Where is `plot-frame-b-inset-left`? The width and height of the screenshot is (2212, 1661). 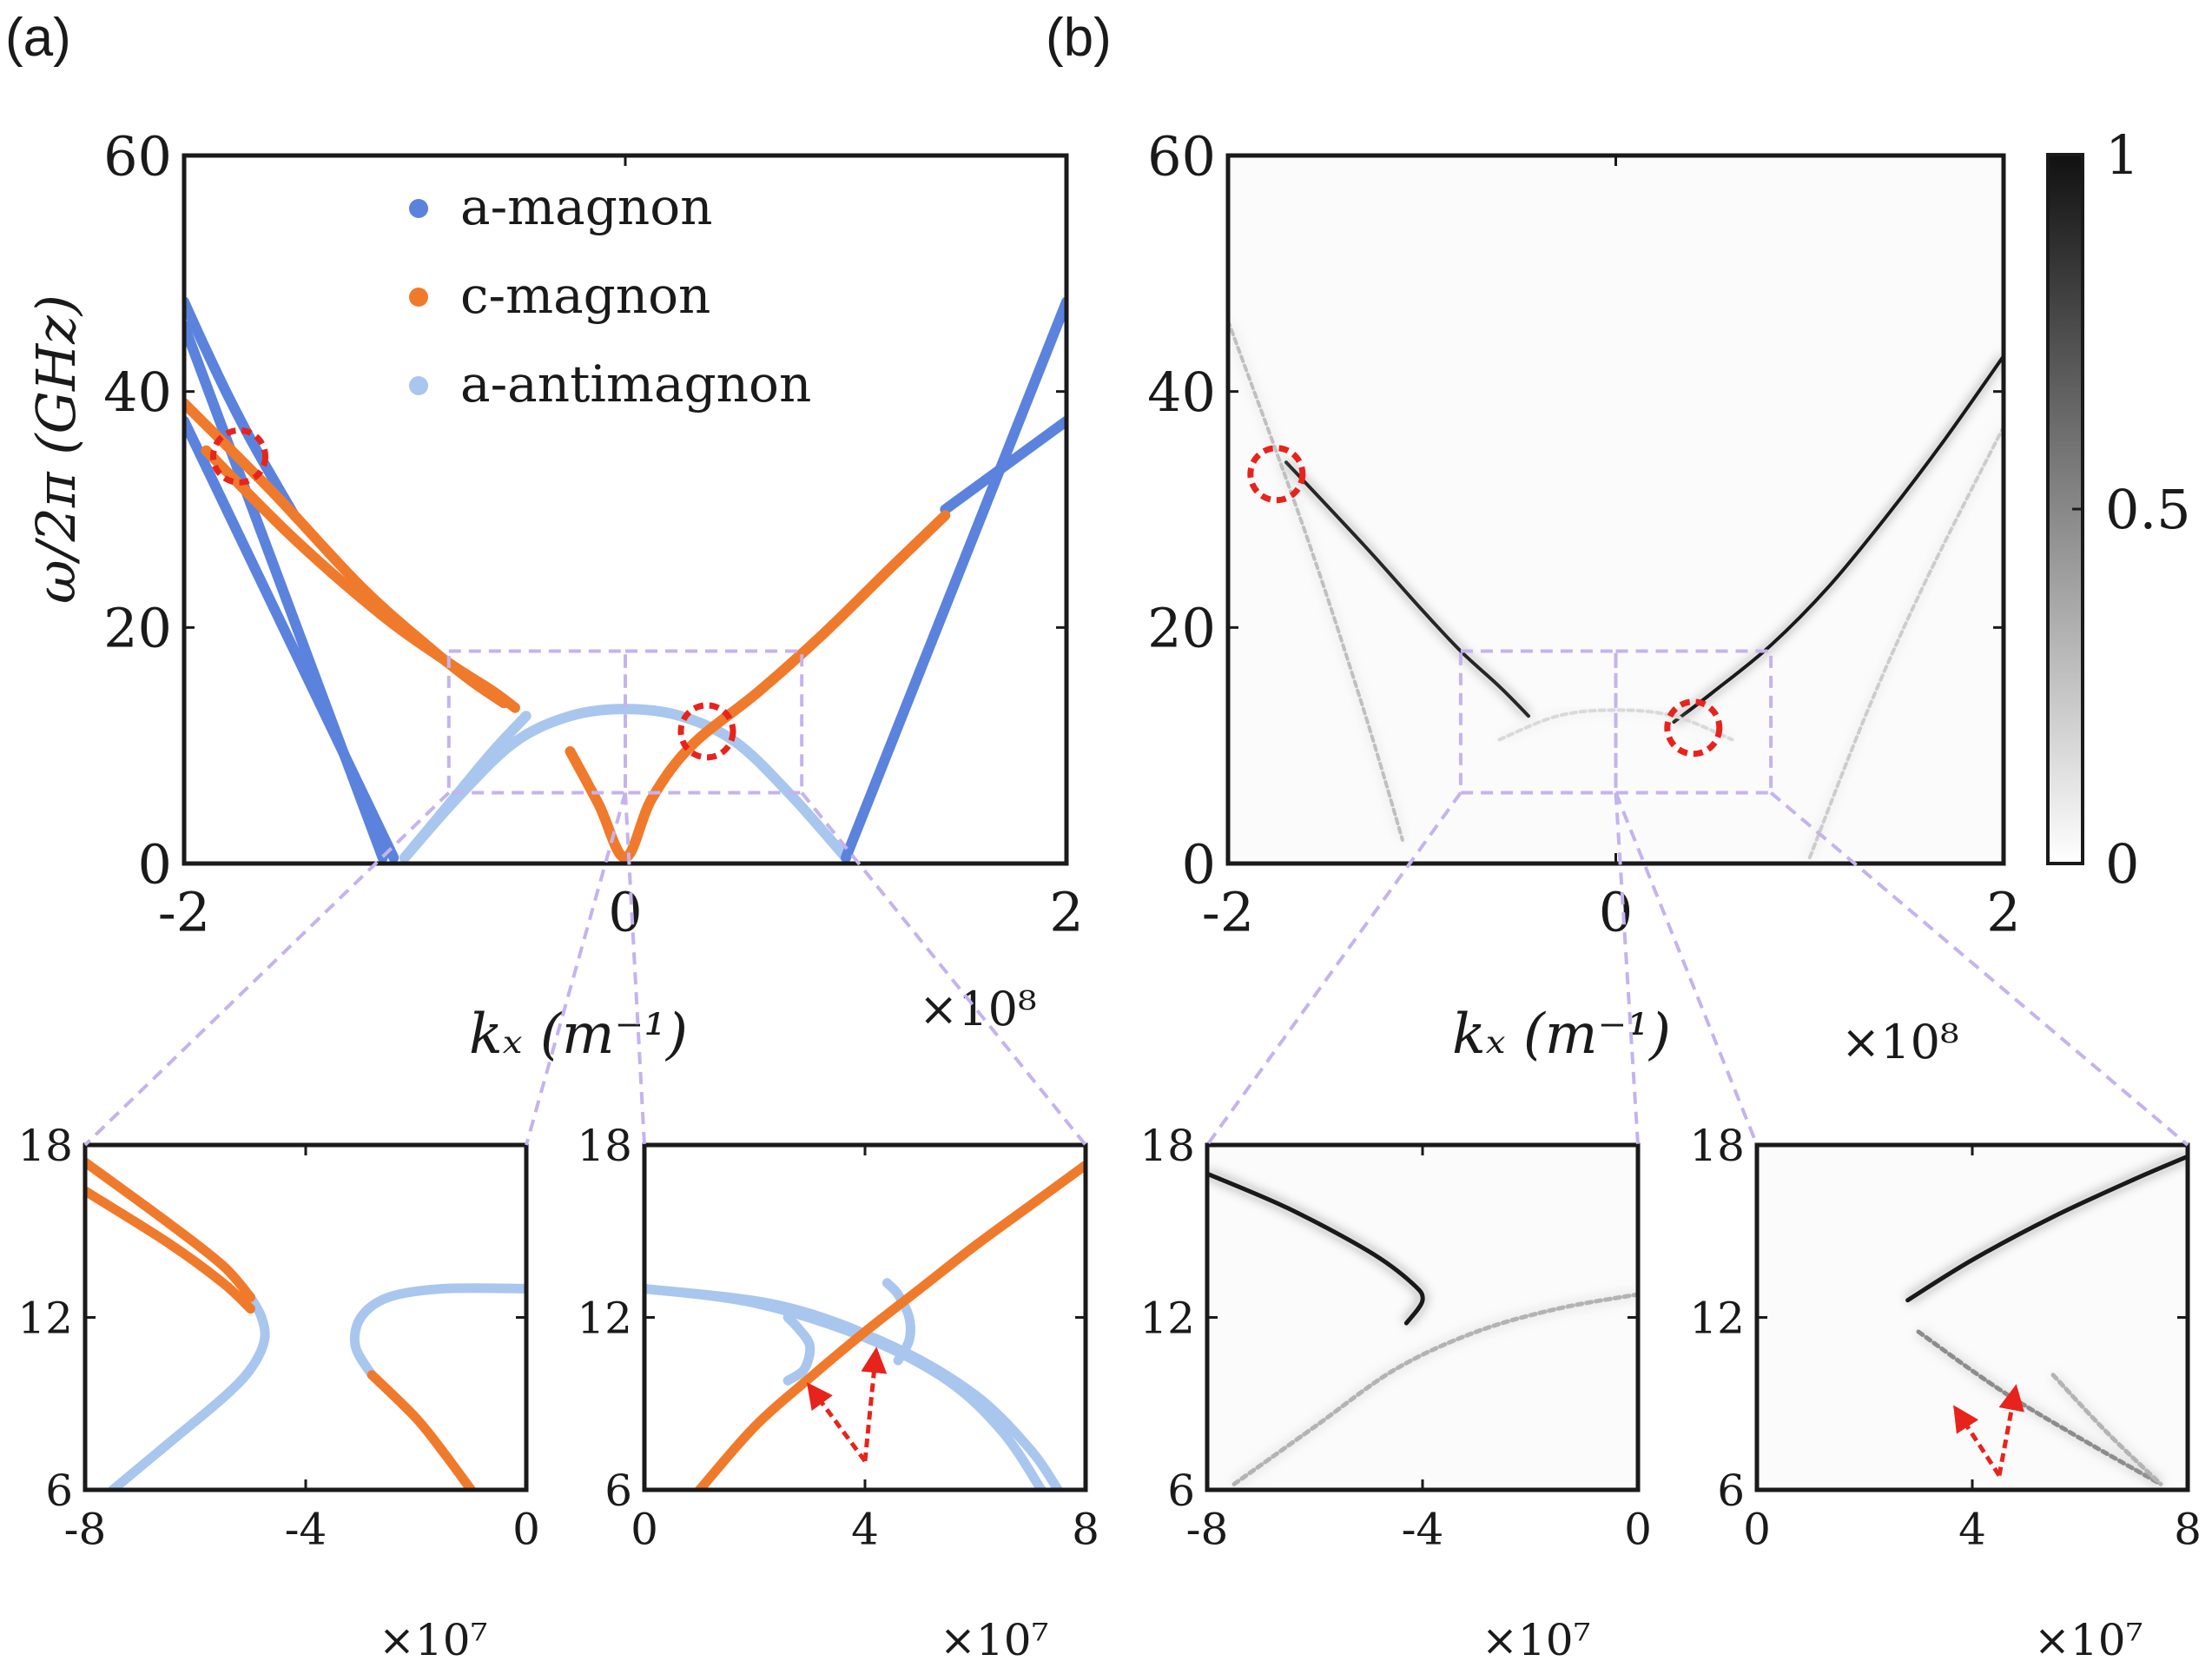
plot-frame-b-inset-left is located at coordinates (1423, 1317).